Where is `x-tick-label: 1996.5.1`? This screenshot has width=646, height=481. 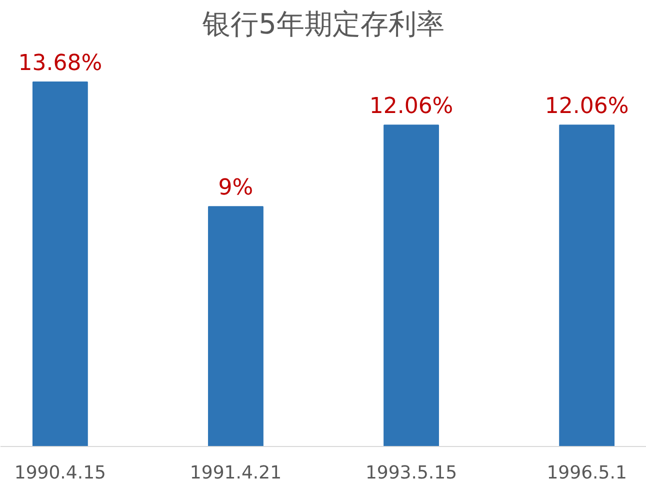
x-tick-label: 1996.5.1 is located at coordinates (586, 471).